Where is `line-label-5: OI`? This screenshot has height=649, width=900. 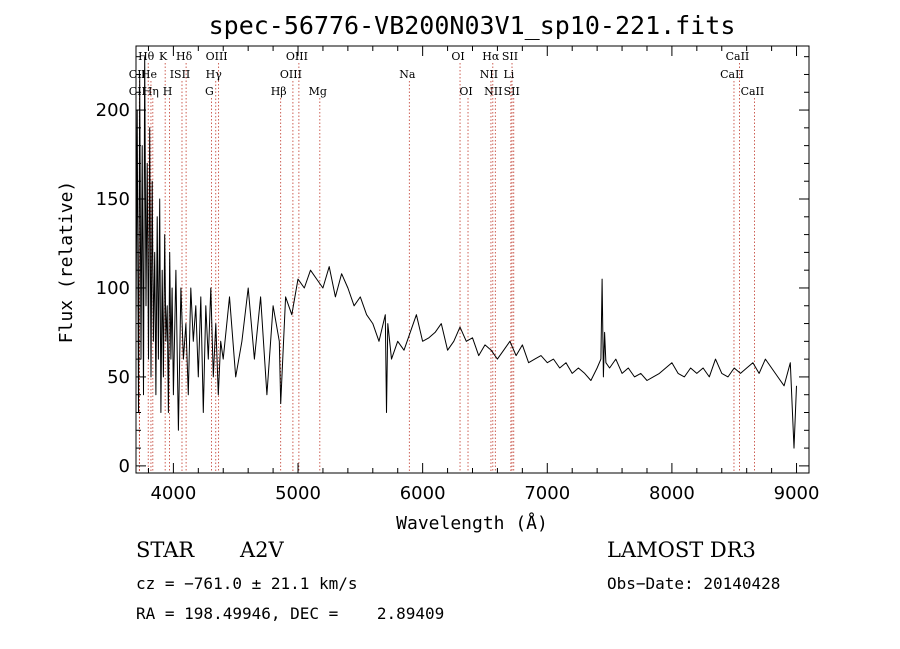 line-label-5: OI is located at coordinates (457, 56).